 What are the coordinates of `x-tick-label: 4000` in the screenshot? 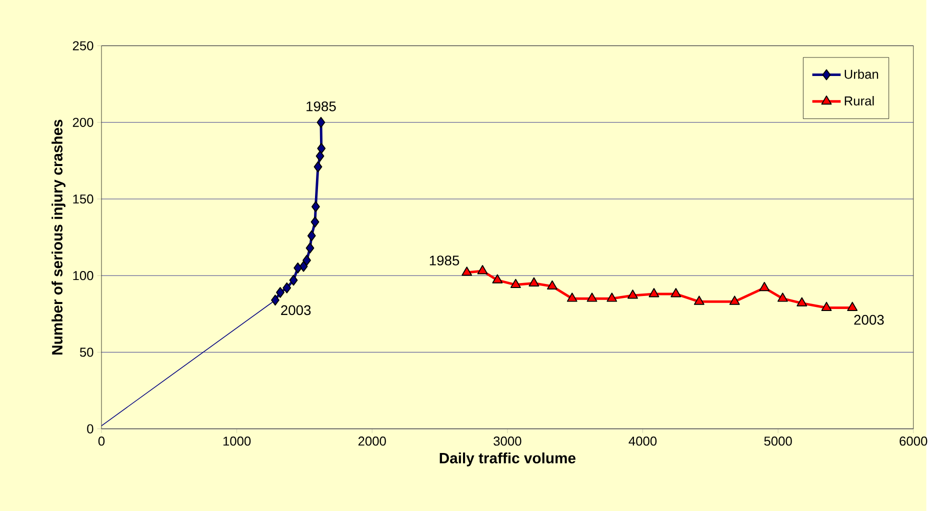 It's located at (642, 441).